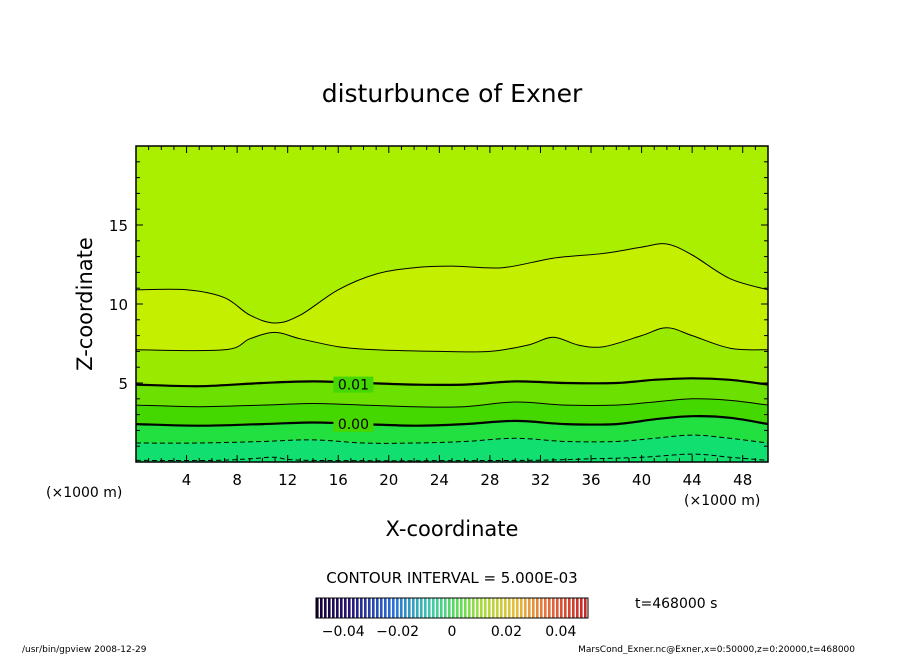  I want to click on y-tick-label: 10, so click(118, 305).